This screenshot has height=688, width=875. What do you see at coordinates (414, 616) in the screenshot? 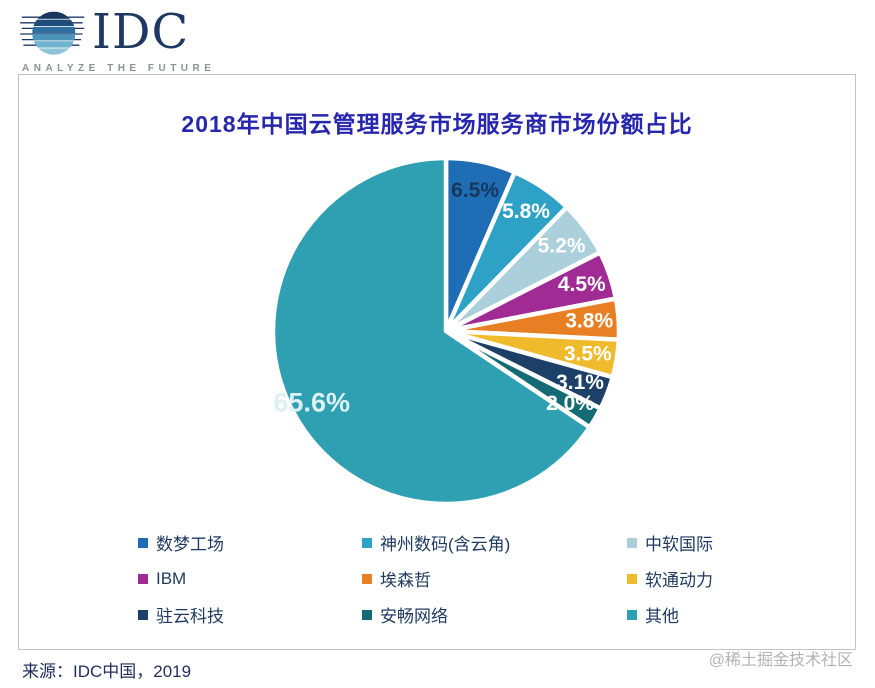
I see `legend-label: 安畅网络` at bounding box center [414, 616].